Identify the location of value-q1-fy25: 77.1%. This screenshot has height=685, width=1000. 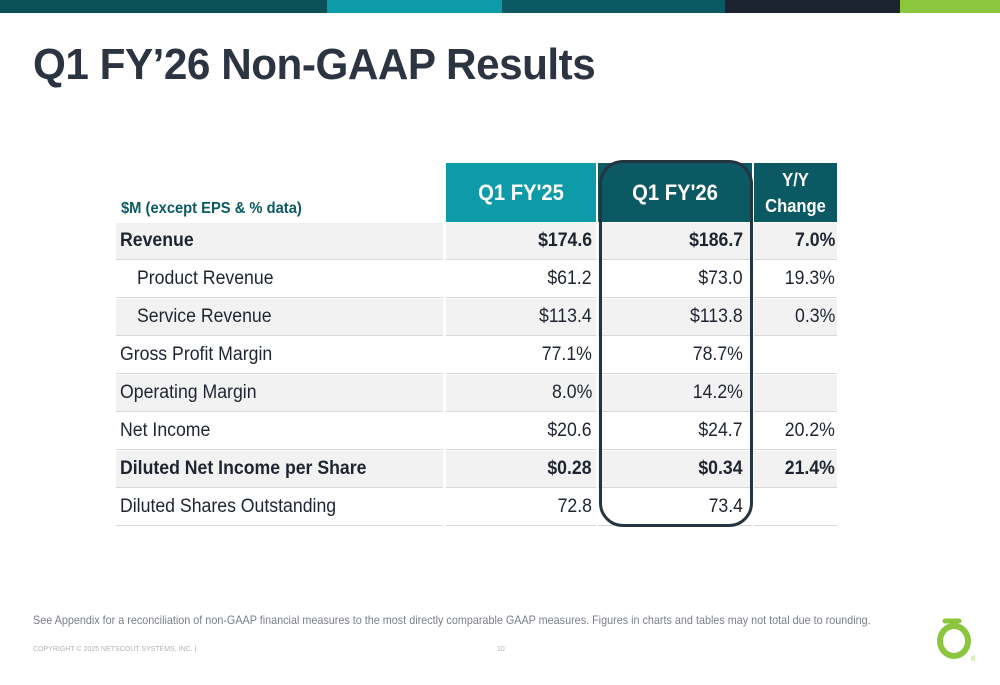
(566, 354).